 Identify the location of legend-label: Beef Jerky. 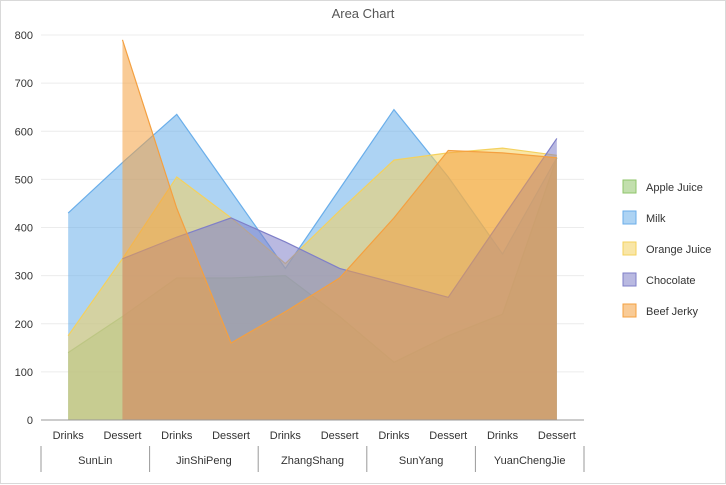
(672, 312).